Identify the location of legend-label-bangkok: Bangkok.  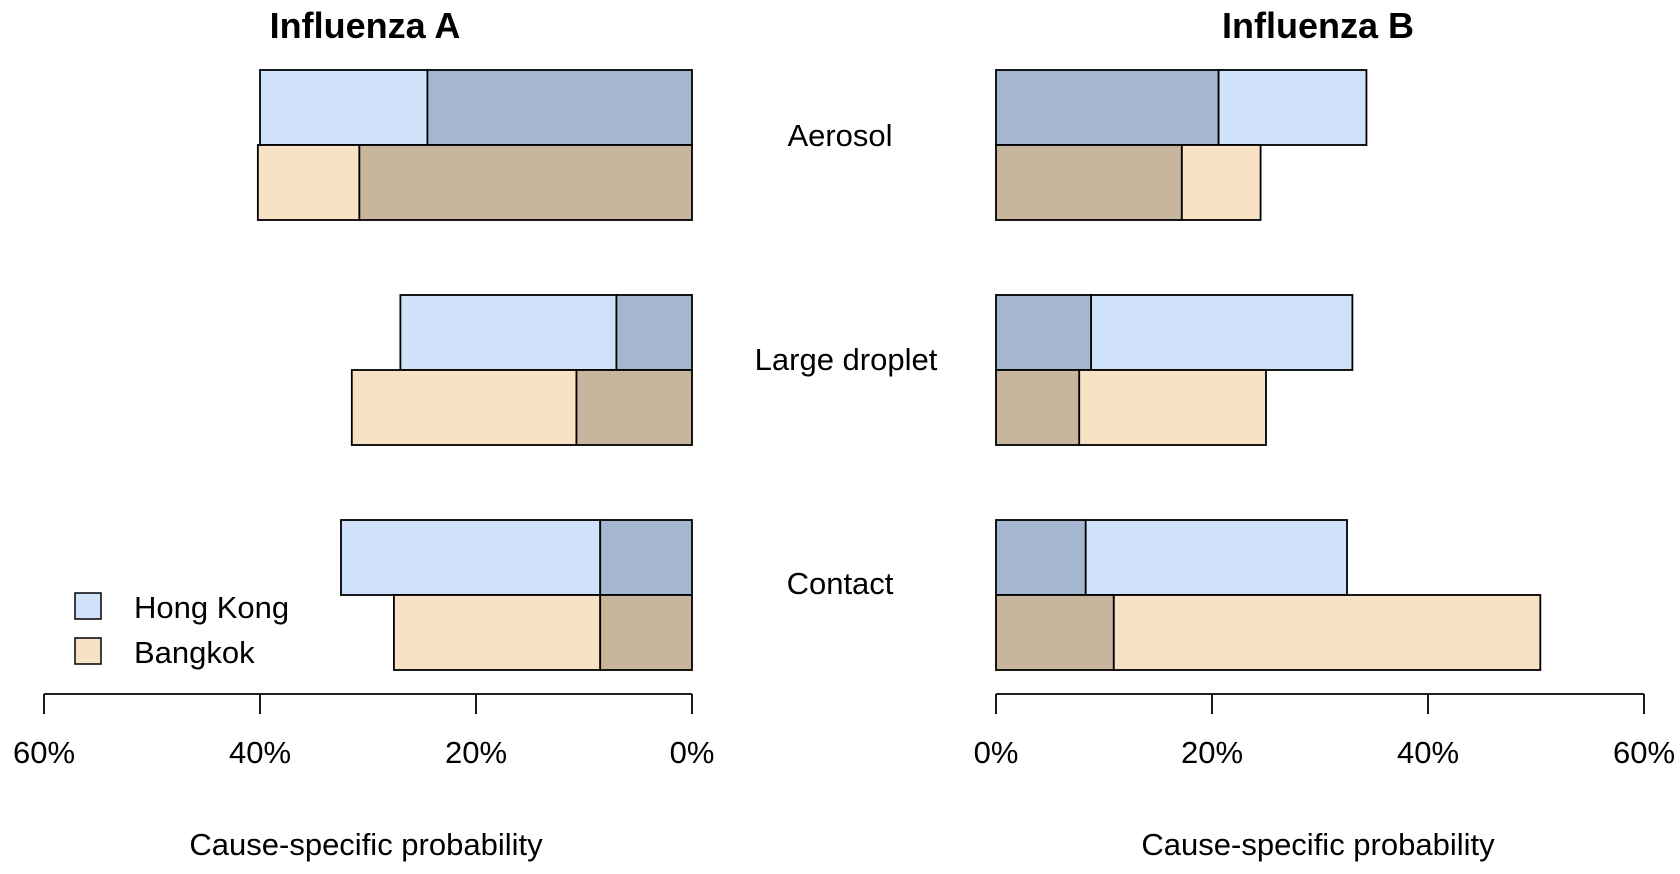
(194, 652).